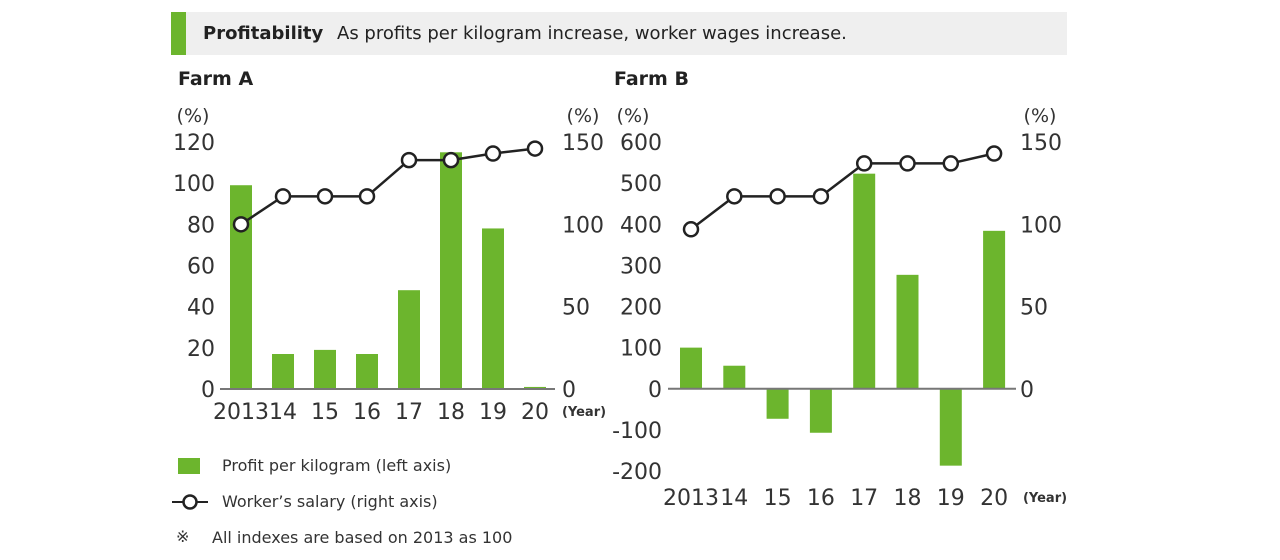 This screenshot has height=560, width=1280. I want to click on farm-a-x-unit: (Year), so click(584, 412).